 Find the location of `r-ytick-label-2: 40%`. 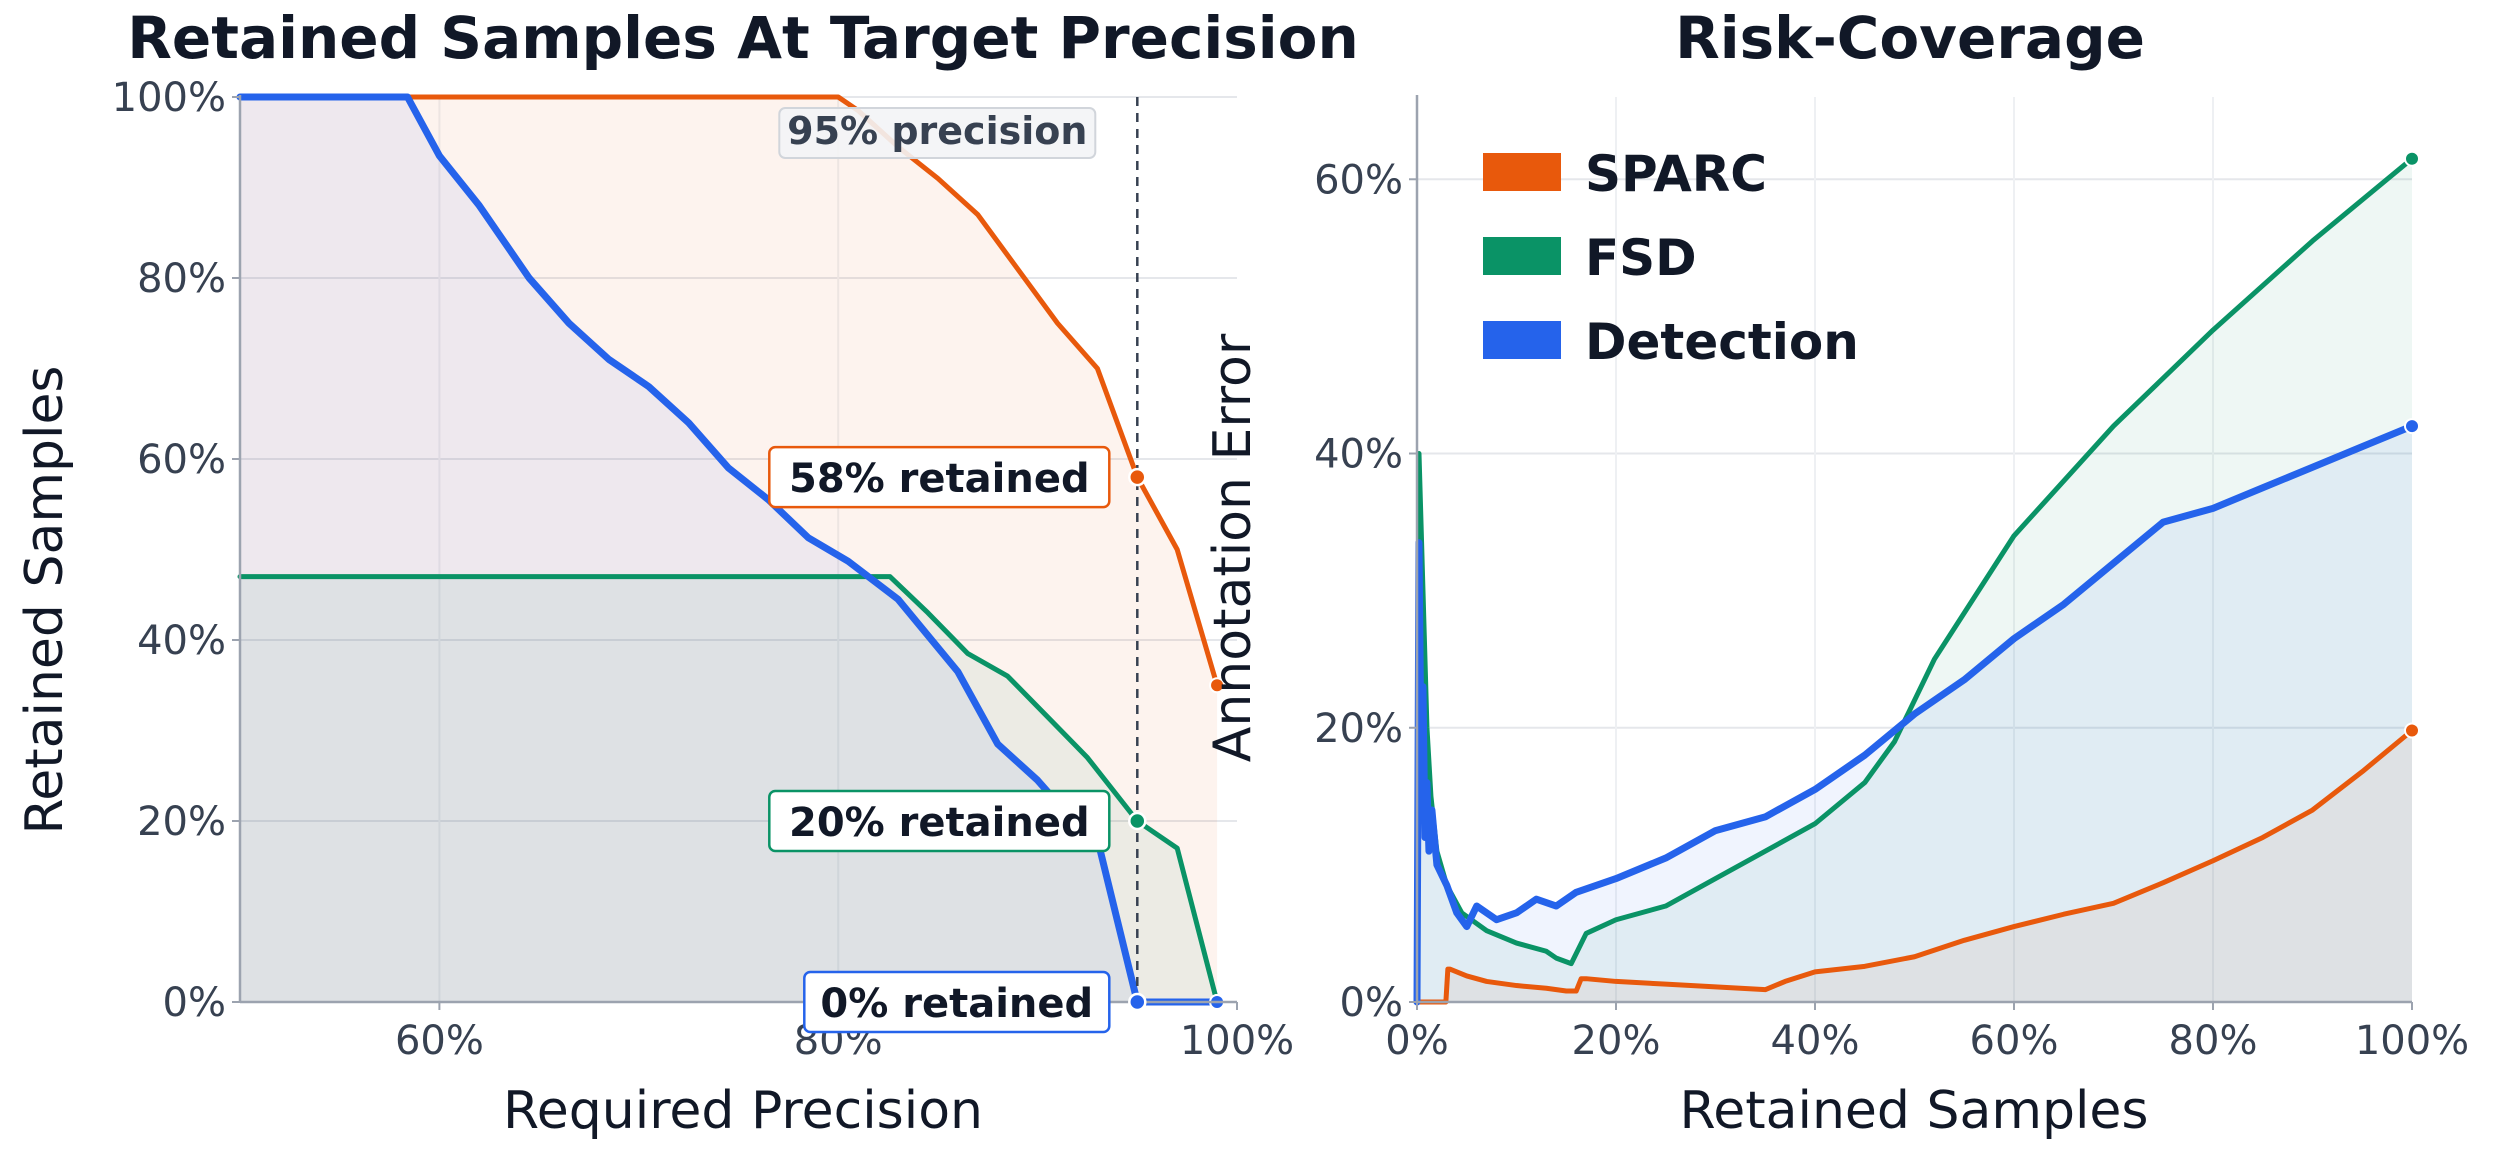

r-ytick-label-2: 40% is located at coordinates (1358, 455).